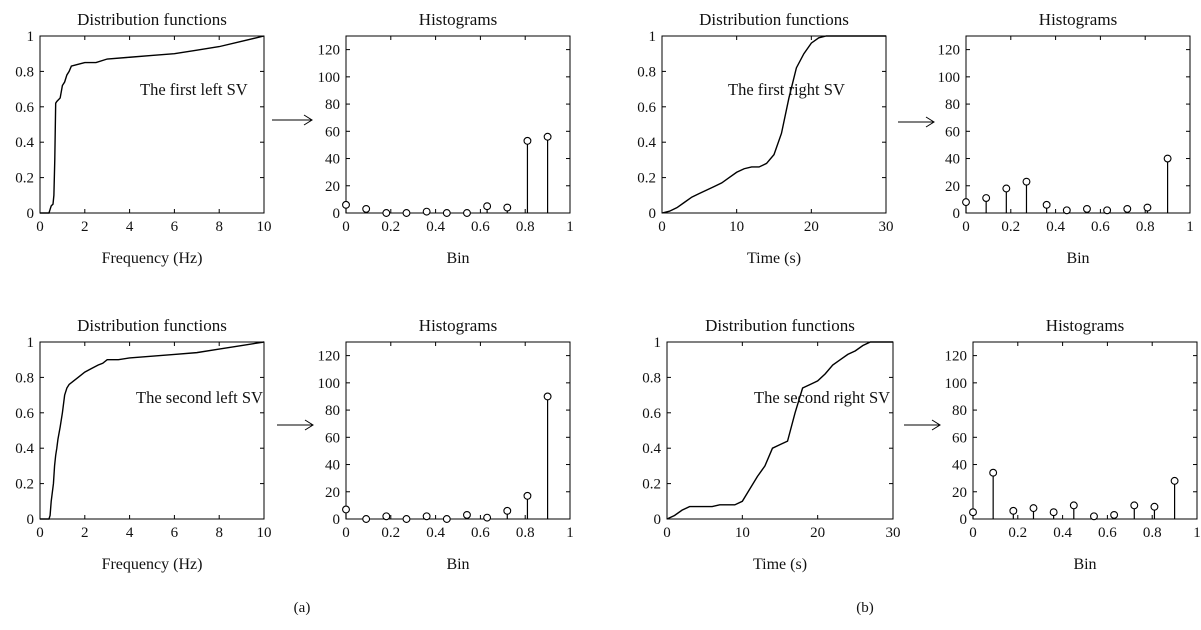  Describe the element at coordinates (332, 466) in the screenshot. I see `y-tick-label: 40` at that location.